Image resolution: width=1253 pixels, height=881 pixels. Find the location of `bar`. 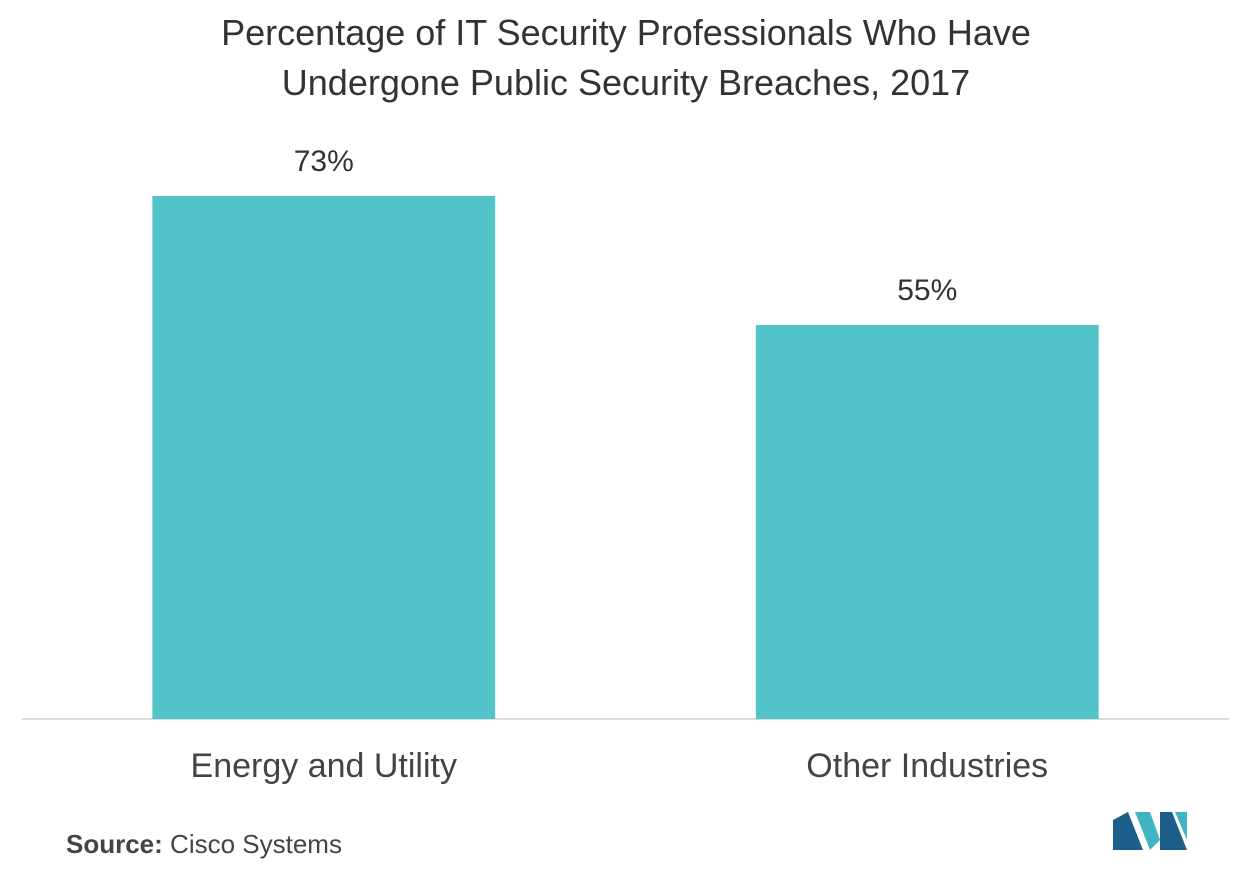

bar is located at coordinates (927, 521).